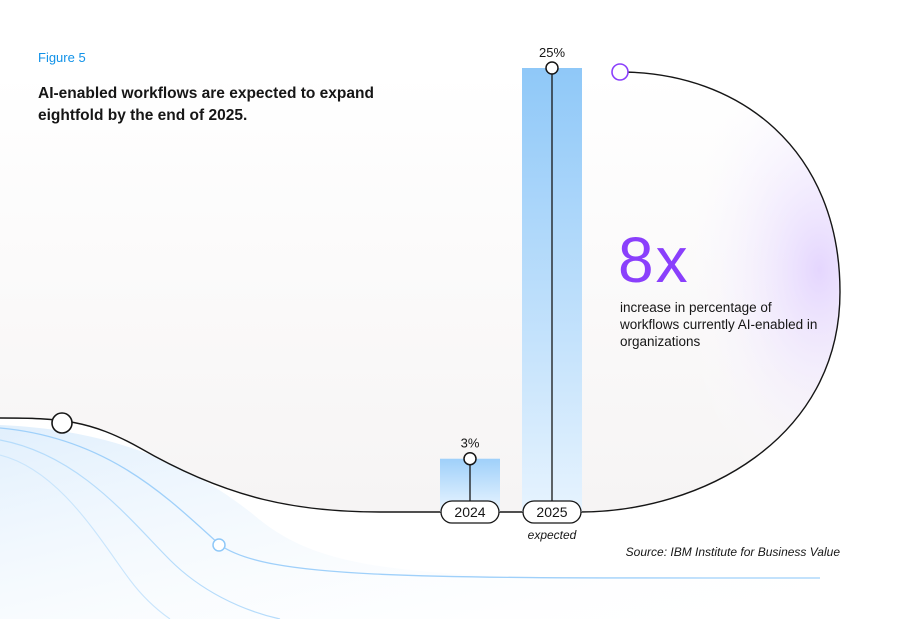 Image resolution: width=900 pixels, height=619 pixels. Describe the element at coordinates (62, 423) in the screenshot. I see `curve-node` at that location.